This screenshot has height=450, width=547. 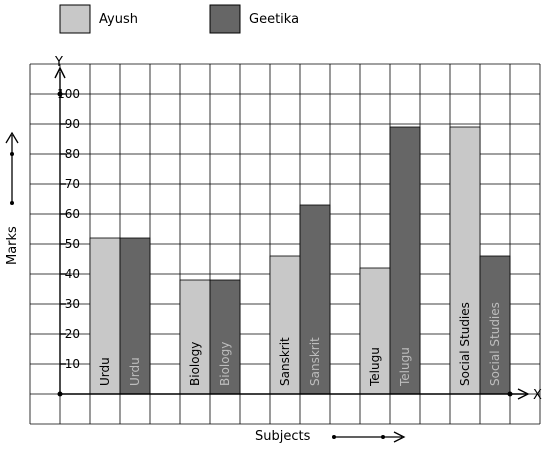 What do you see at coordinates (118, 19) in the screenshot?
I see `legend-label-ayush: Ayush` at bounding box center [118, 19].